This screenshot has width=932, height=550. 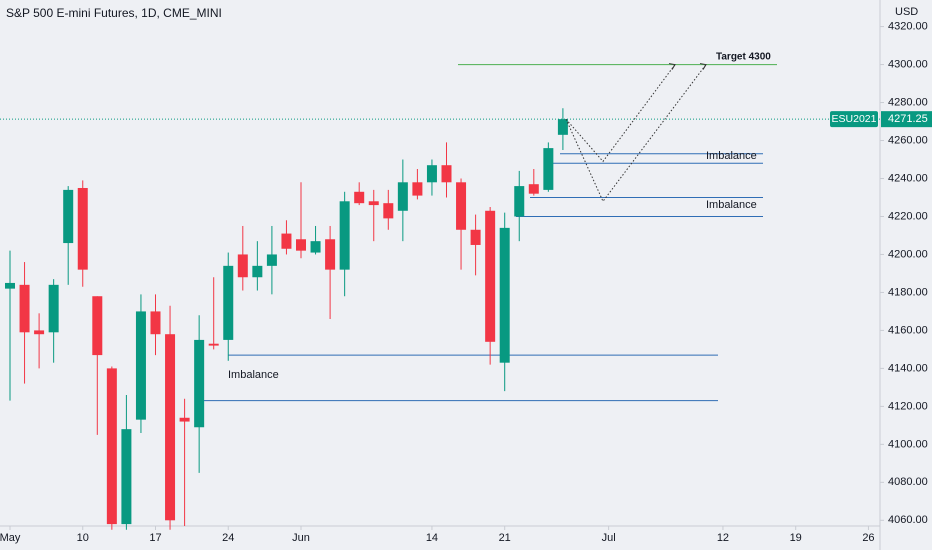 I want to click on x-tick-label: Jul, so click(x=609, y=538).